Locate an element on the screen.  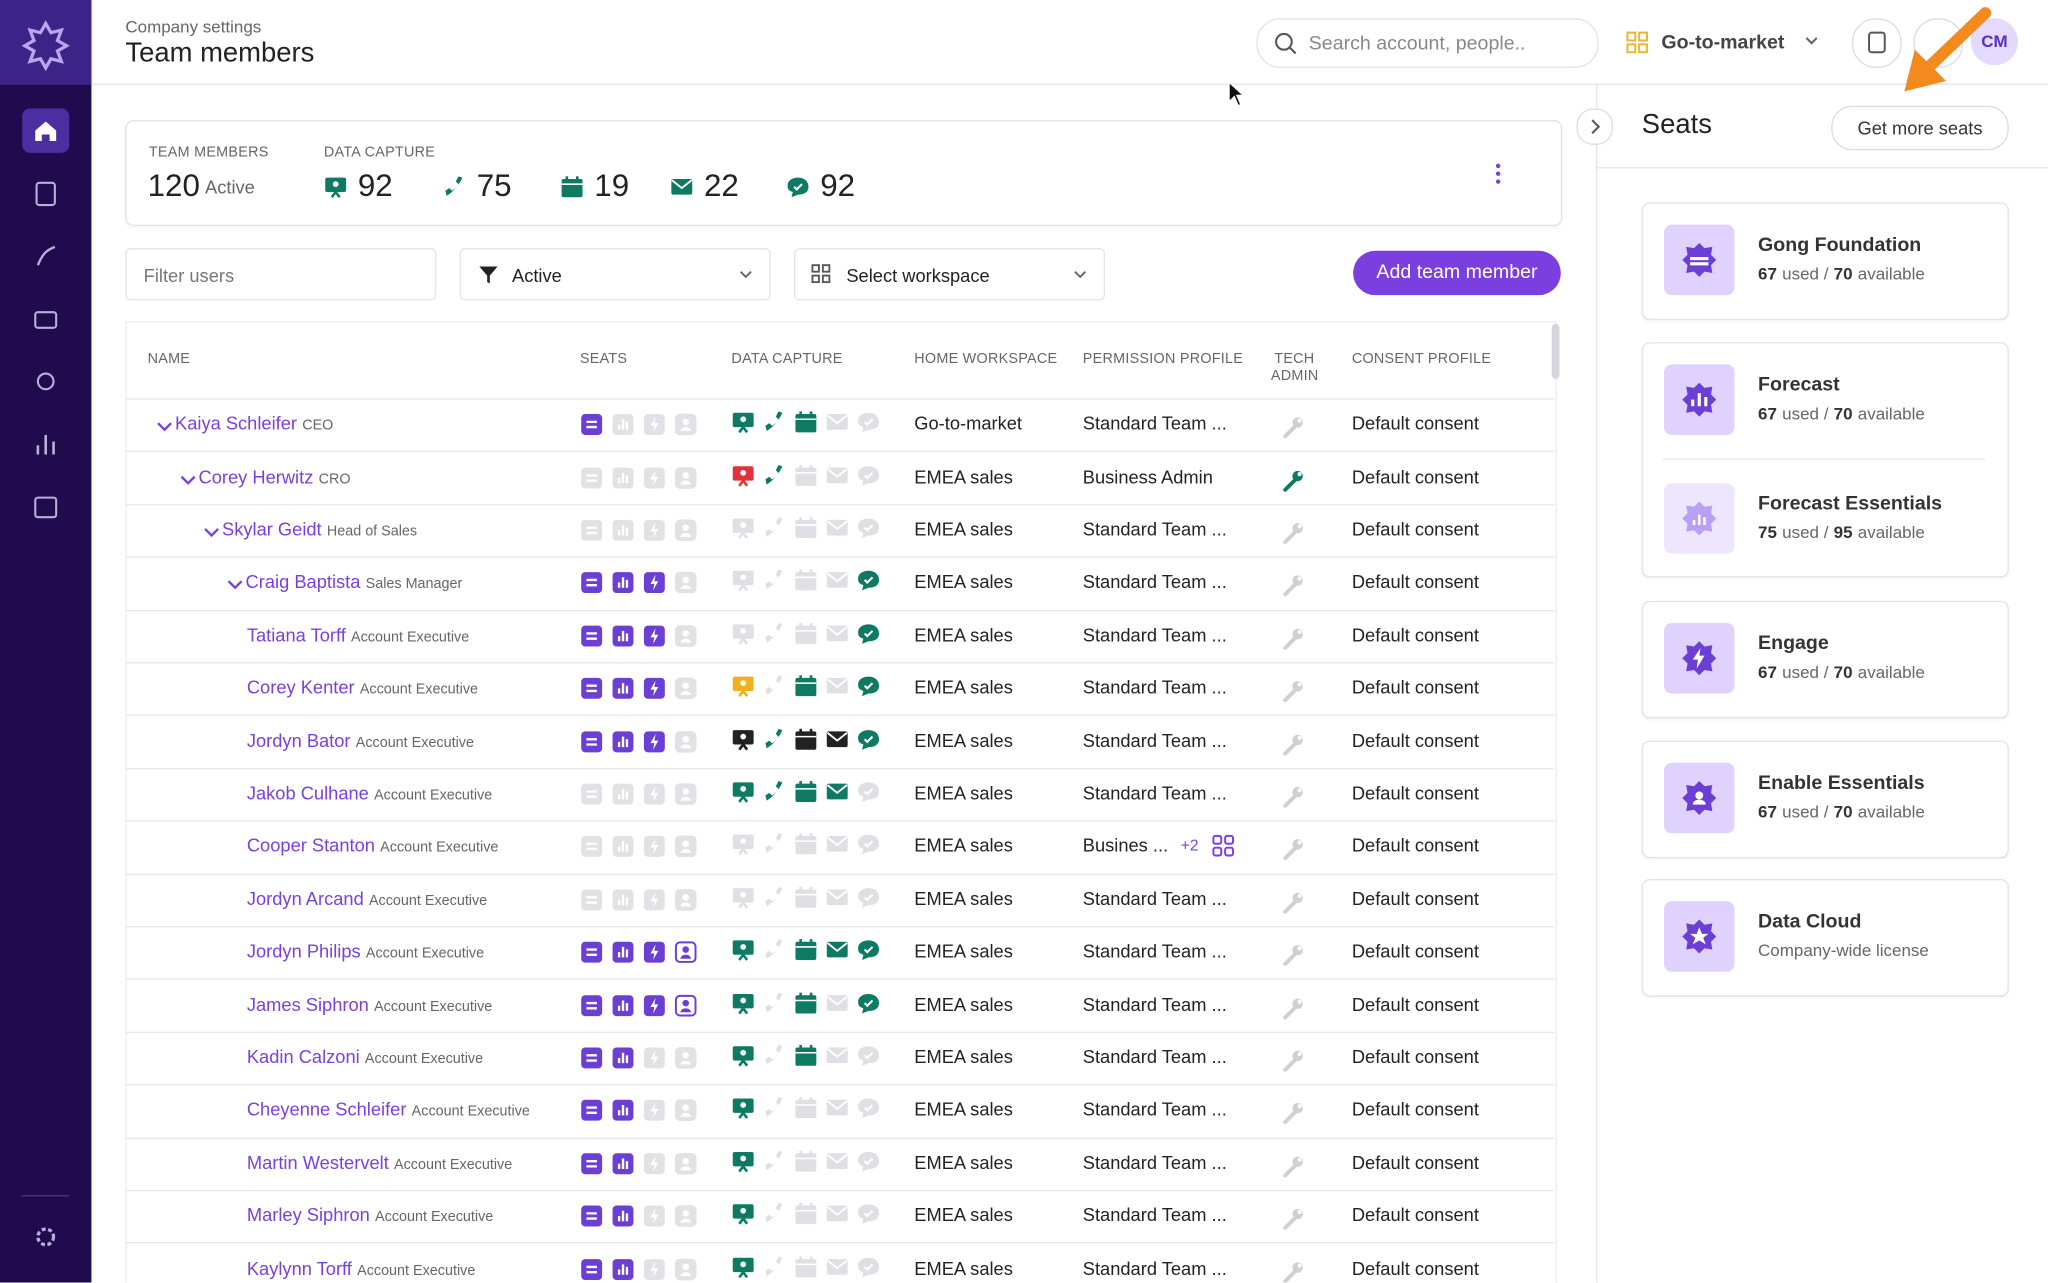
member-name: Kaylynn Torff Account Executive is located at coordinates (361, 1267).